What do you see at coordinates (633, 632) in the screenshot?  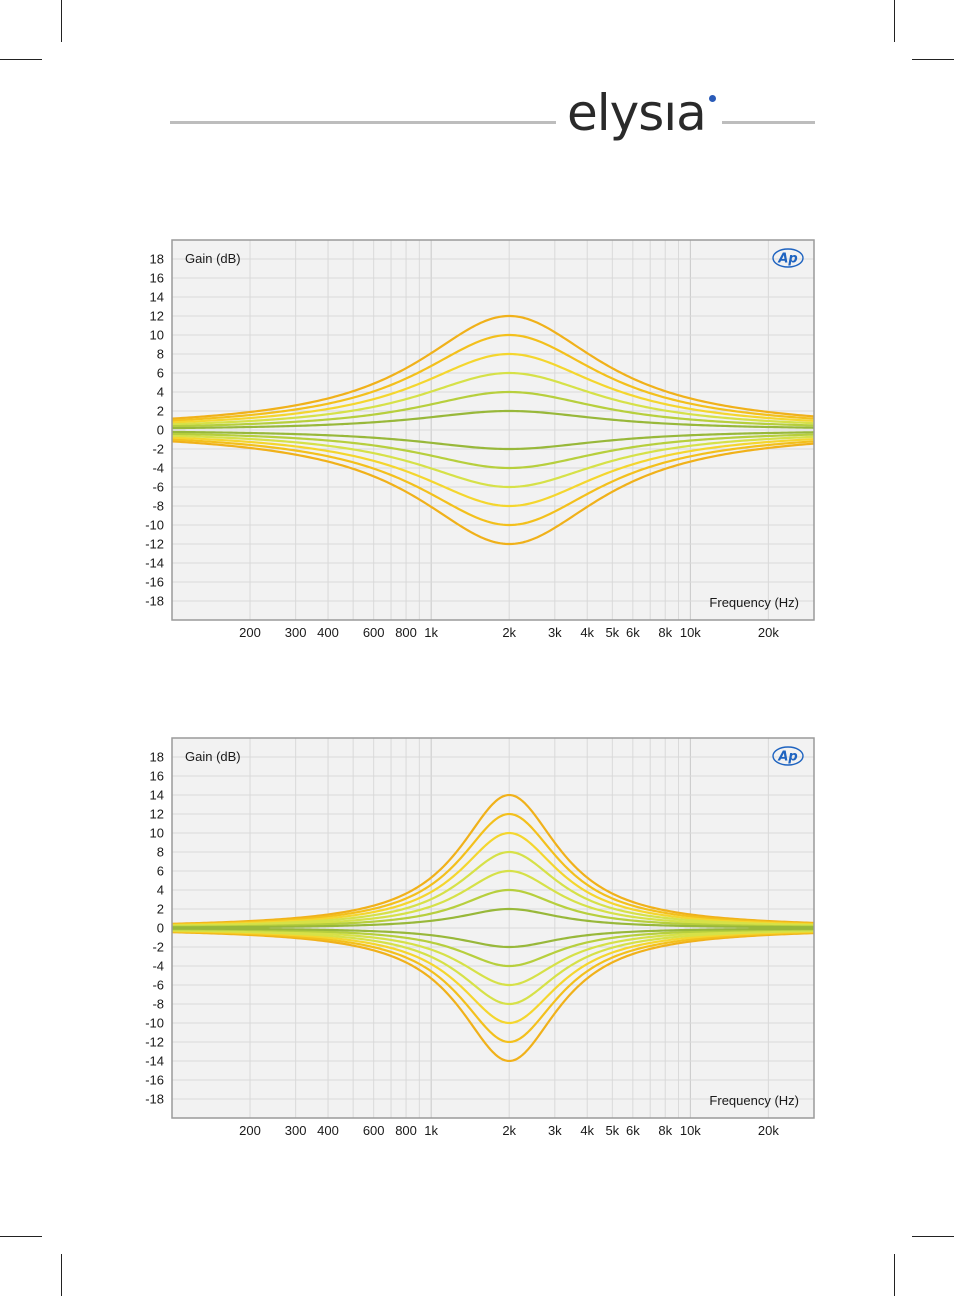 I see `x-tick-label: 6k` at bounding box center [633, 632].